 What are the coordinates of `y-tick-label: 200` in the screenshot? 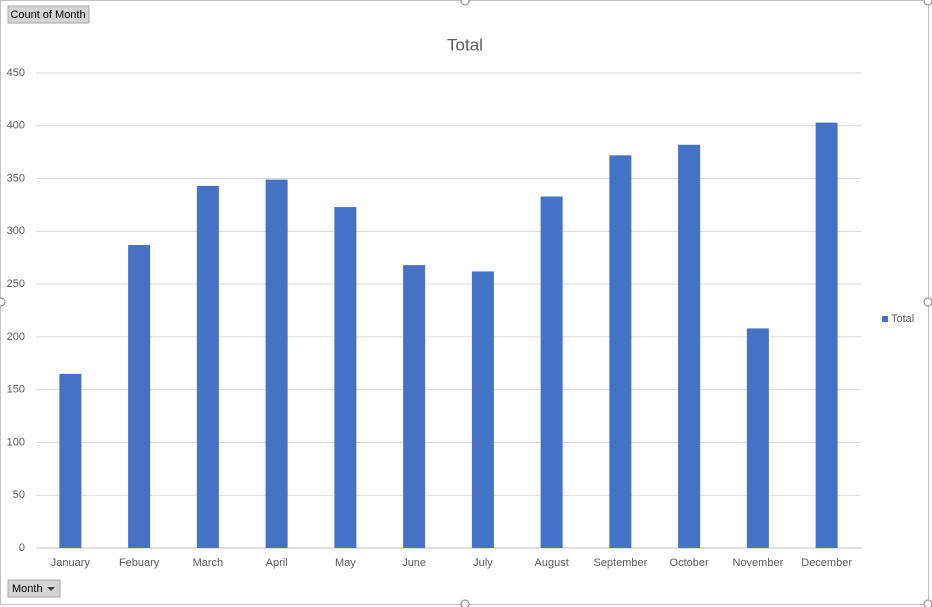 It's located at (16, 337).